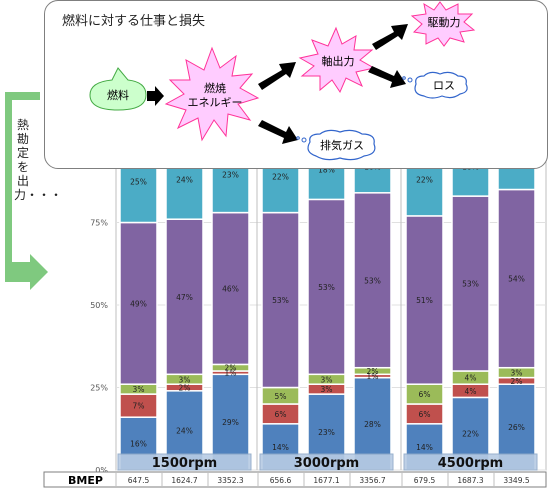  I want to click on exhaust-cloud-shape, so click(341, 145).